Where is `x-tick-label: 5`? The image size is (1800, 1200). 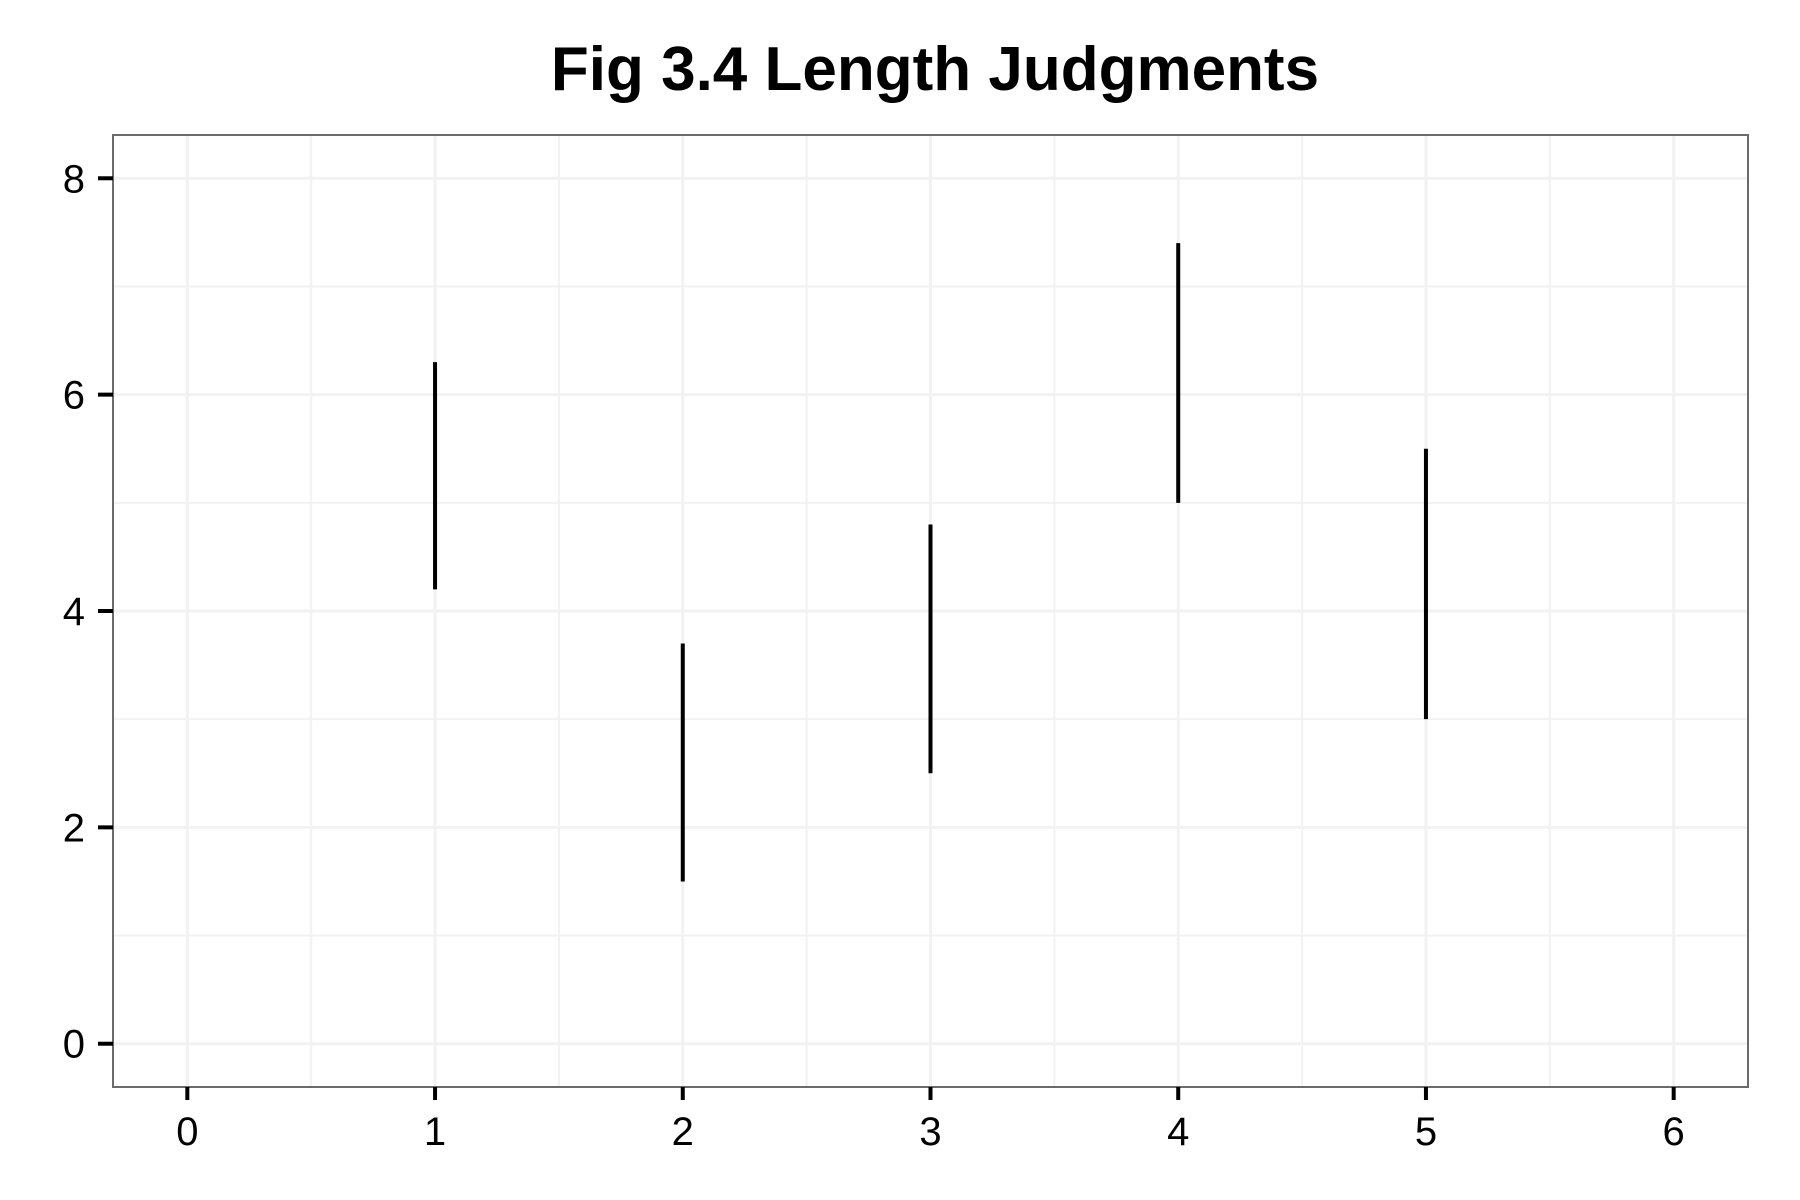
x-tick-label: 5 is located at coordinates (1426, 1132).